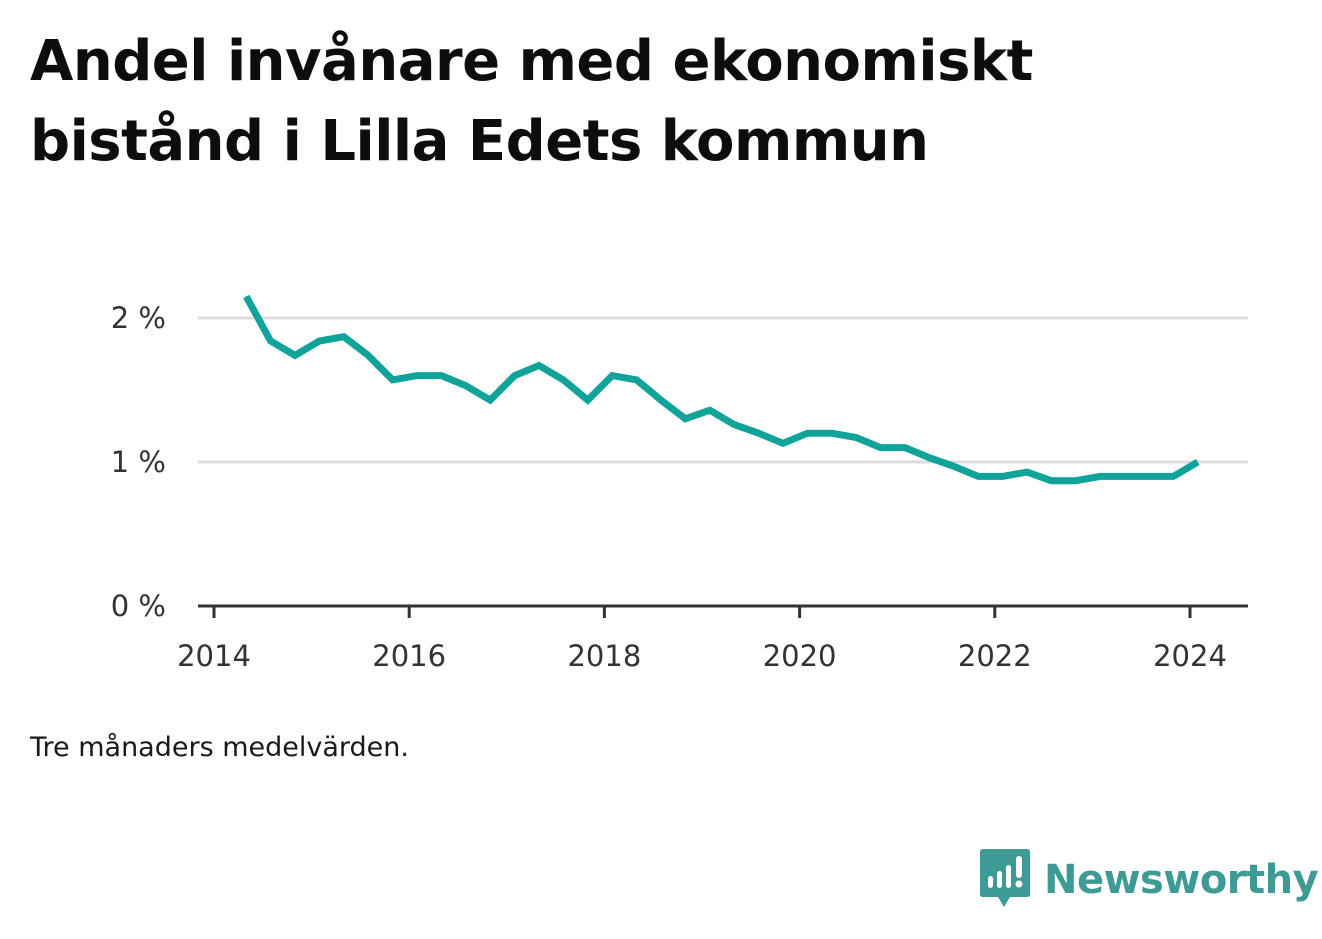  What do you see at coordinates (800, 656) in the screenshot?
I see `x-tick-label: 2020` at bounding box center [800, 656].